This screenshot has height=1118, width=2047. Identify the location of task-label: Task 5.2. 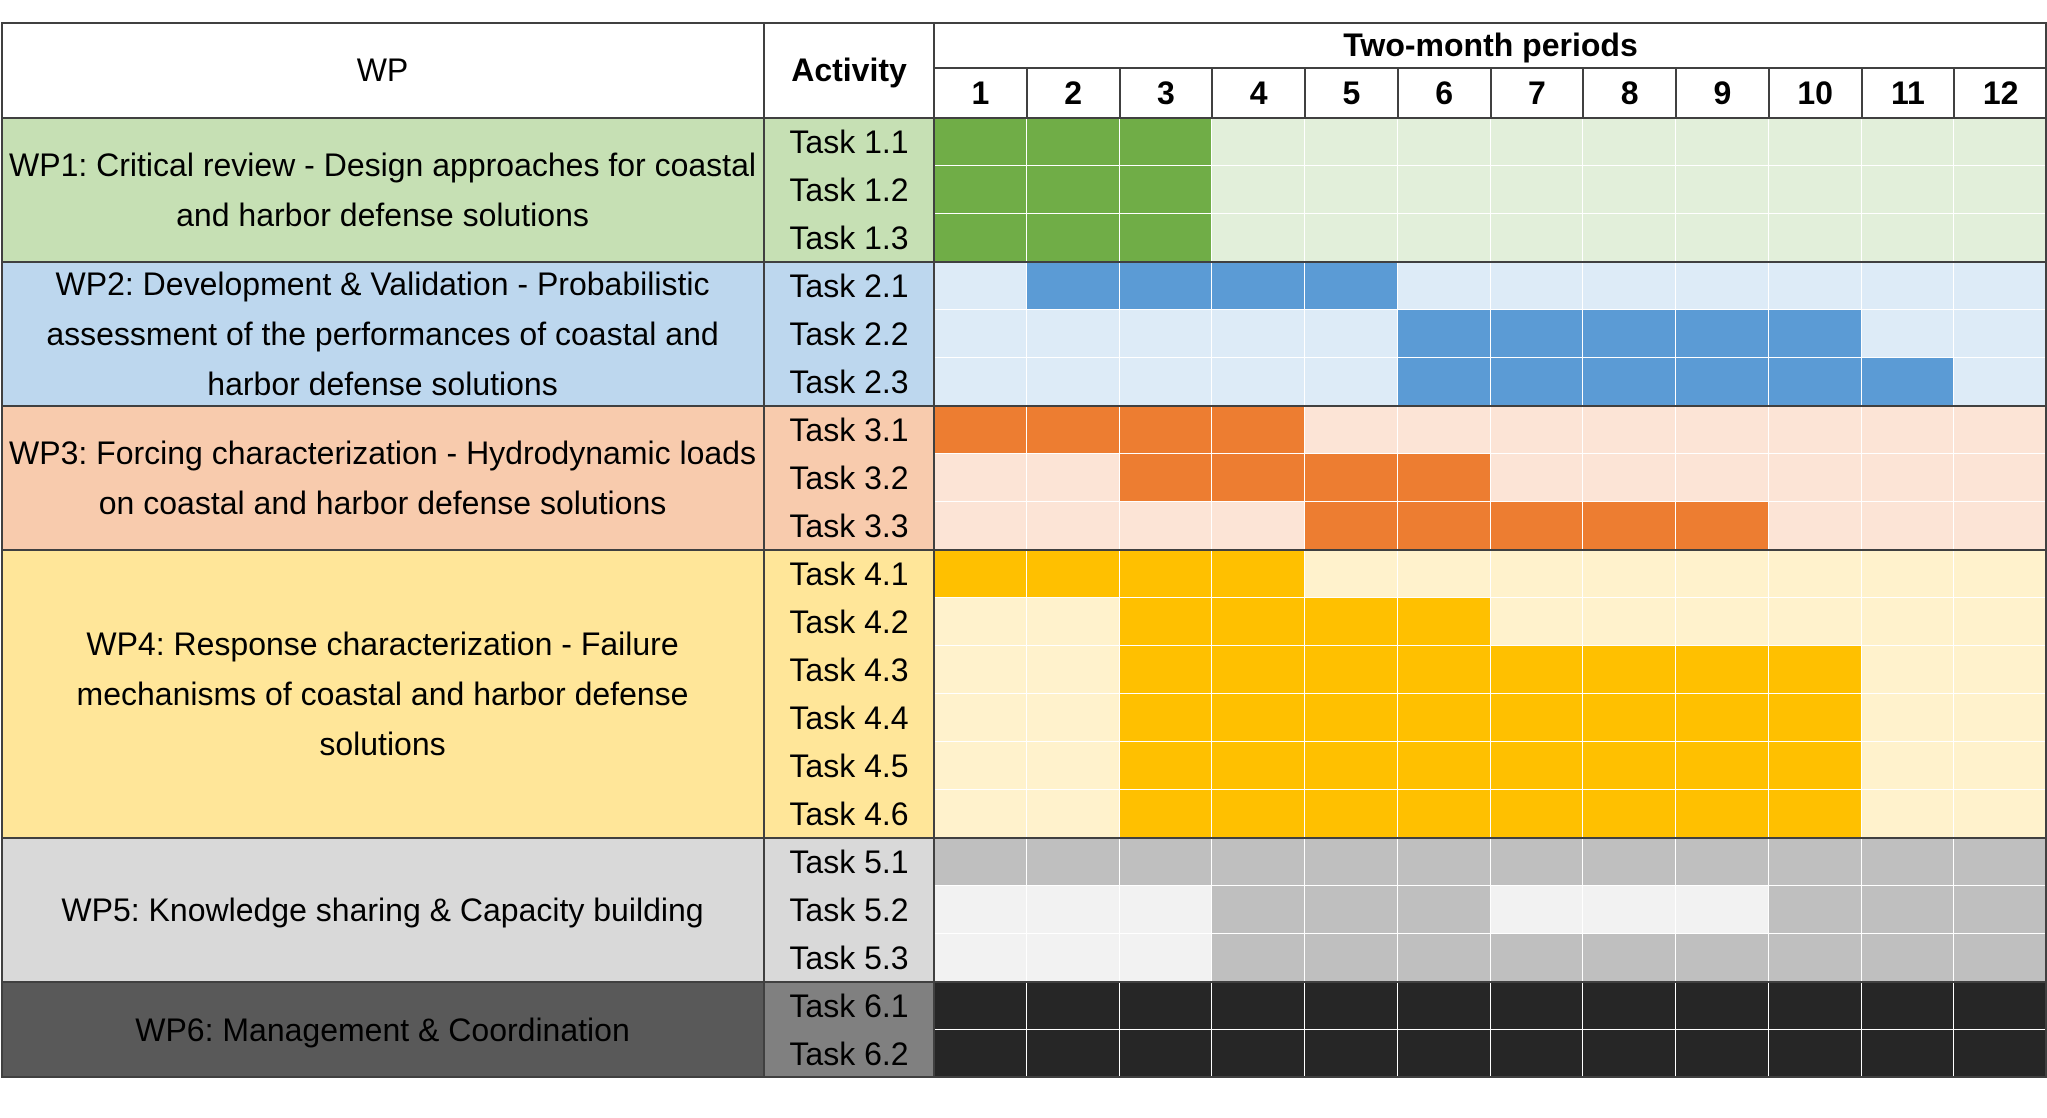
(849, 910).